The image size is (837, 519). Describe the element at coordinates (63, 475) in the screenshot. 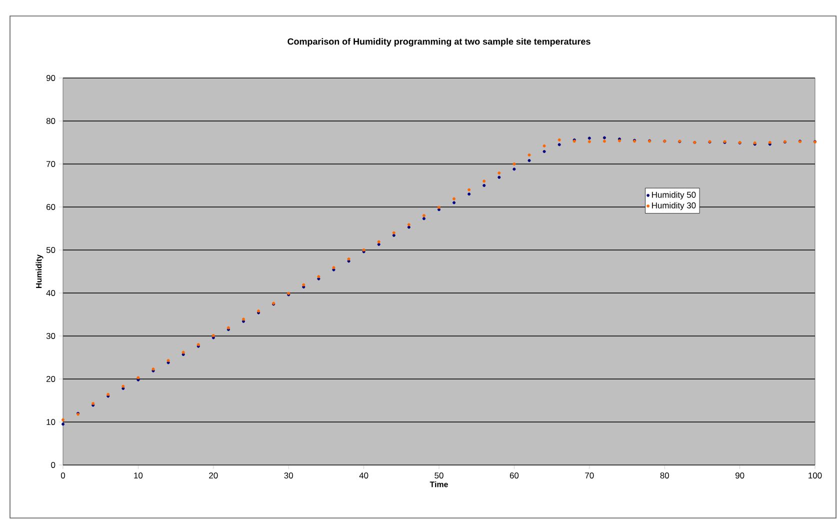

I see `x-tick-label: 0` at that location.